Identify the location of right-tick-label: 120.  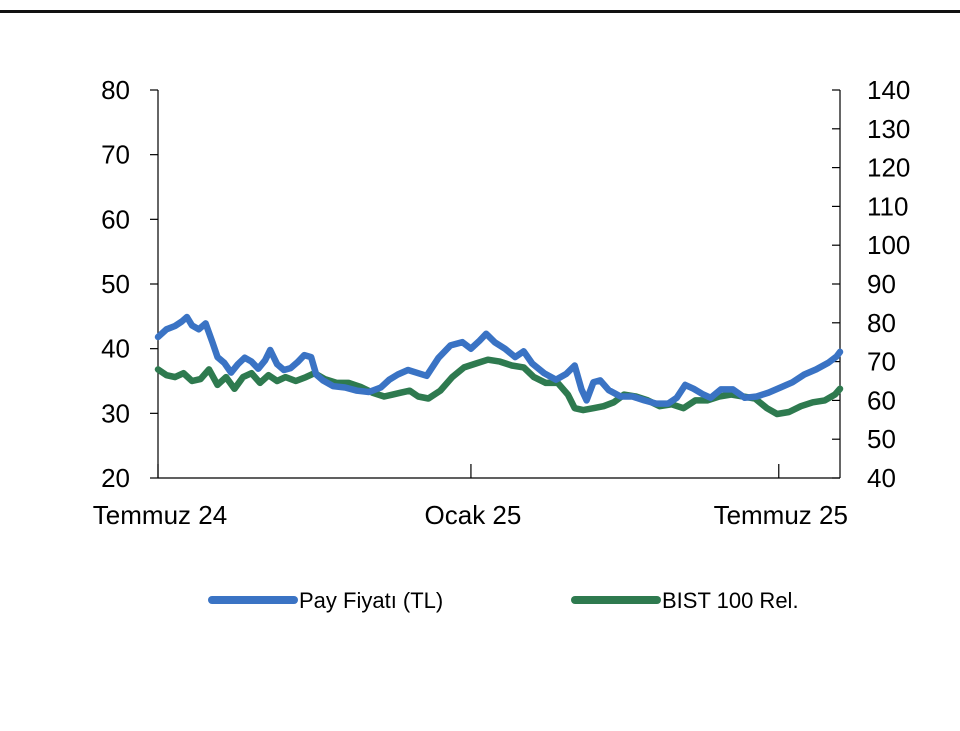
(888, 168).